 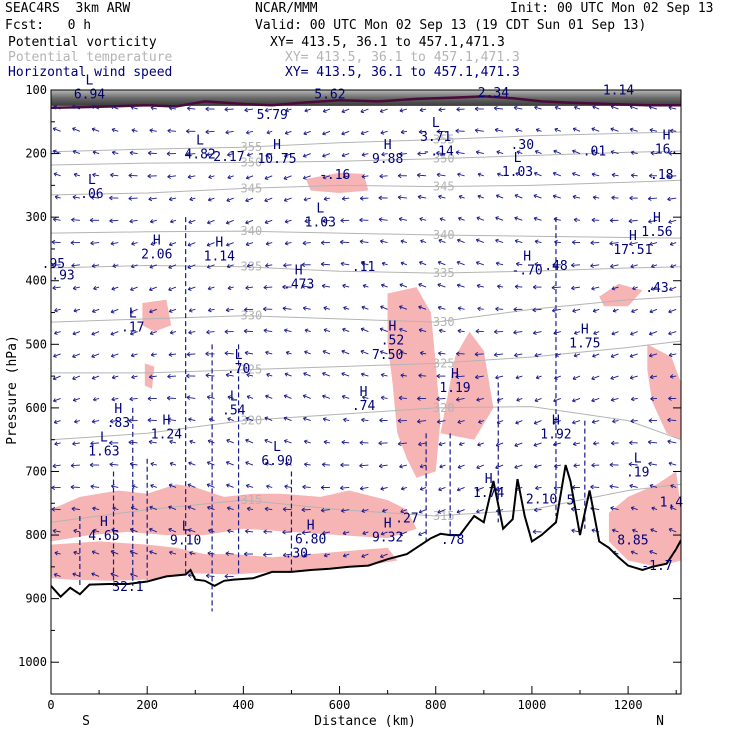 What do you see at coordinates (393, 326) in the screenshot?
I see `extremum-letter-33: H` at bounding box center [393, 326].